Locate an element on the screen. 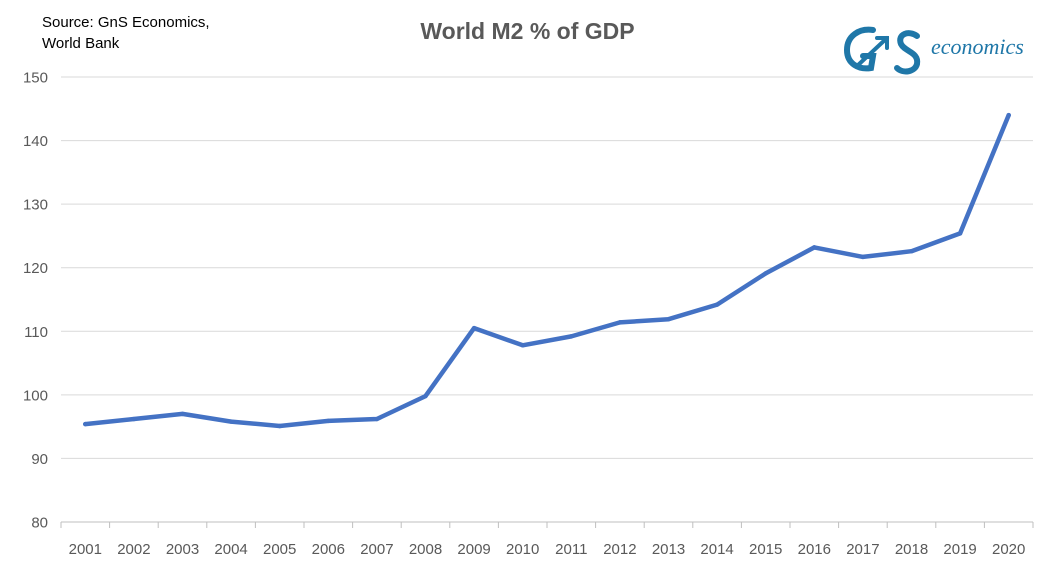 The image size is (1055, 571). x-tick-label: 2011 is located at coordinates (571, 549).